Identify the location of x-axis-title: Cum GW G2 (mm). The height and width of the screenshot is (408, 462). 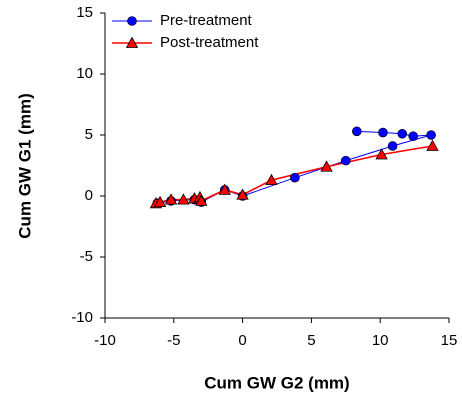
(276, 382).